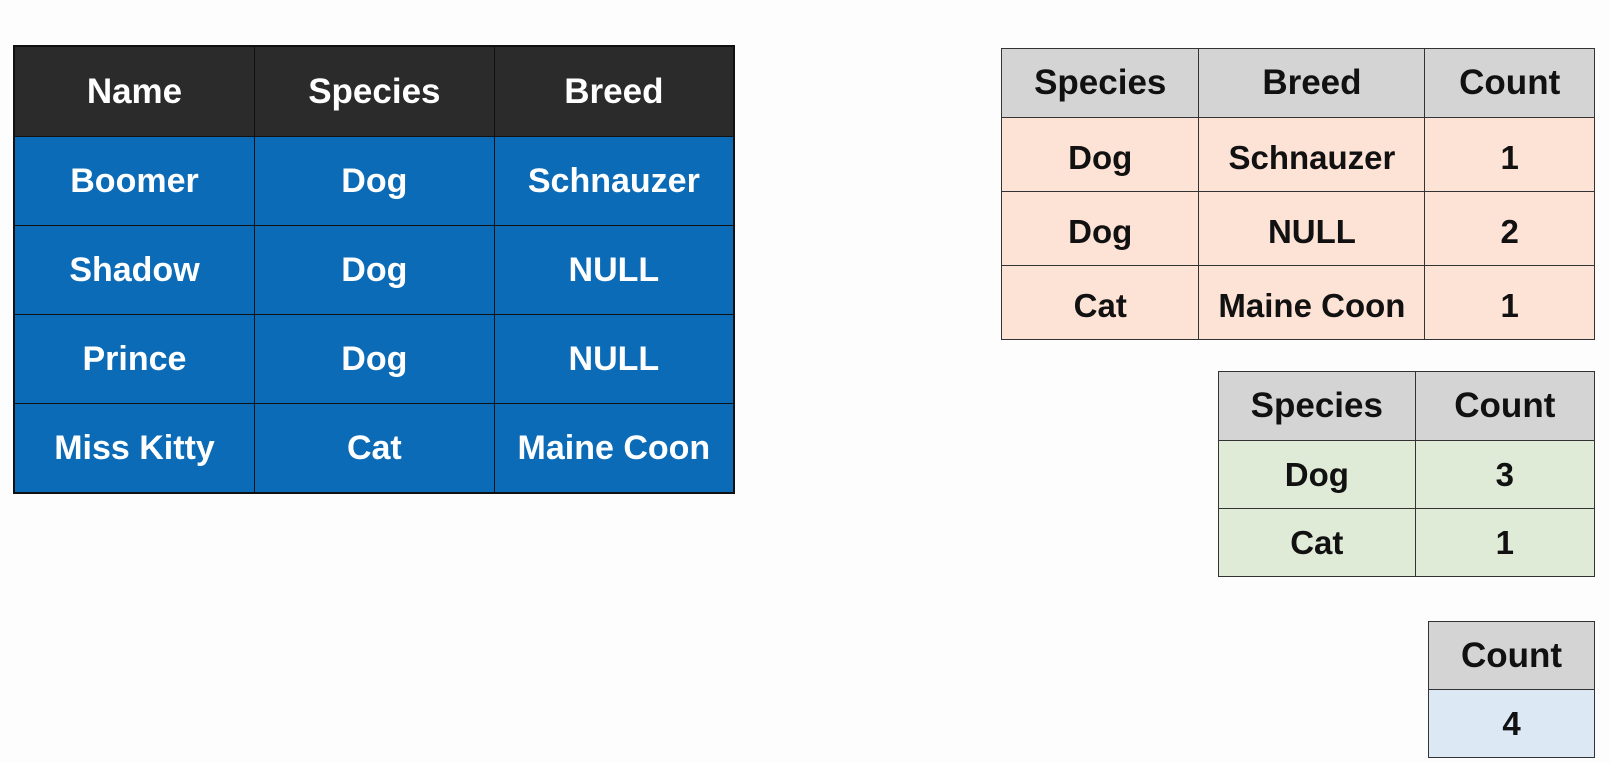  Describe the element at coordinates (134, 359) in the screenshot. I see `table-cell: Prince` at that location.